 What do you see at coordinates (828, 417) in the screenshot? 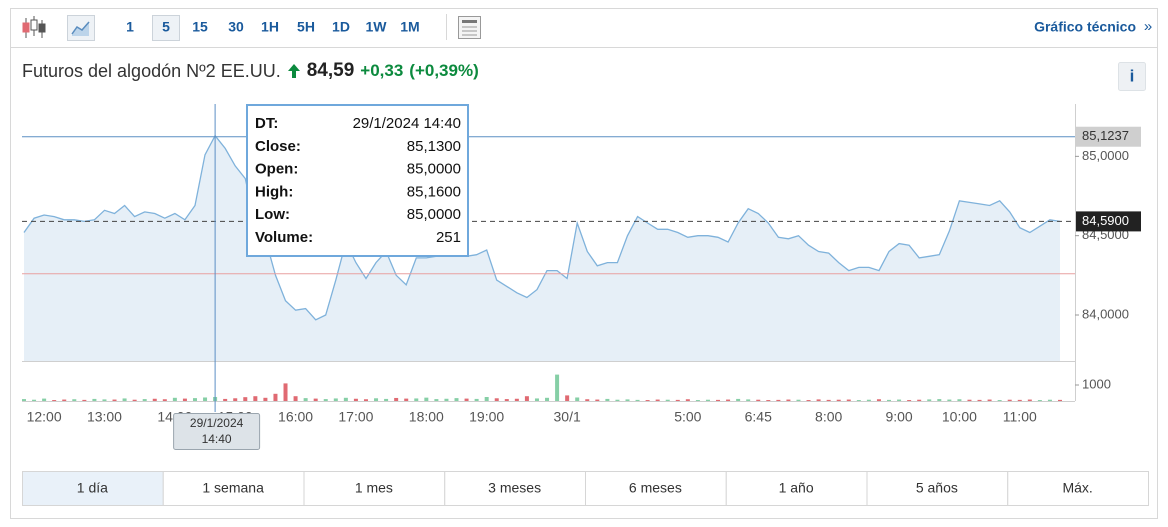
I see `x-tick-label: 8:00` at bounding box center [828, 417].